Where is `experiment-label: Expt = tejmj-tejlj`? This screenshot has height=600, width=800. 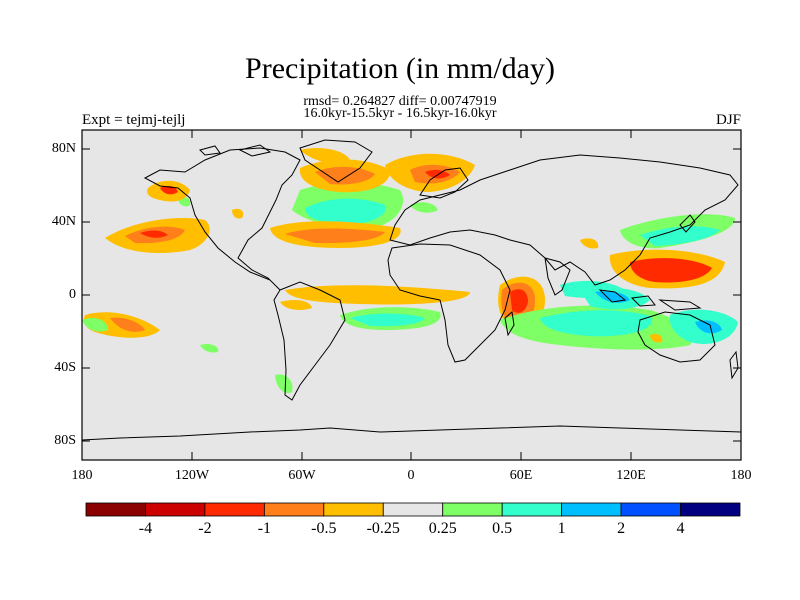
experiment-label: Expt = tejmj-tejlj is located at coordinates (134, 120).